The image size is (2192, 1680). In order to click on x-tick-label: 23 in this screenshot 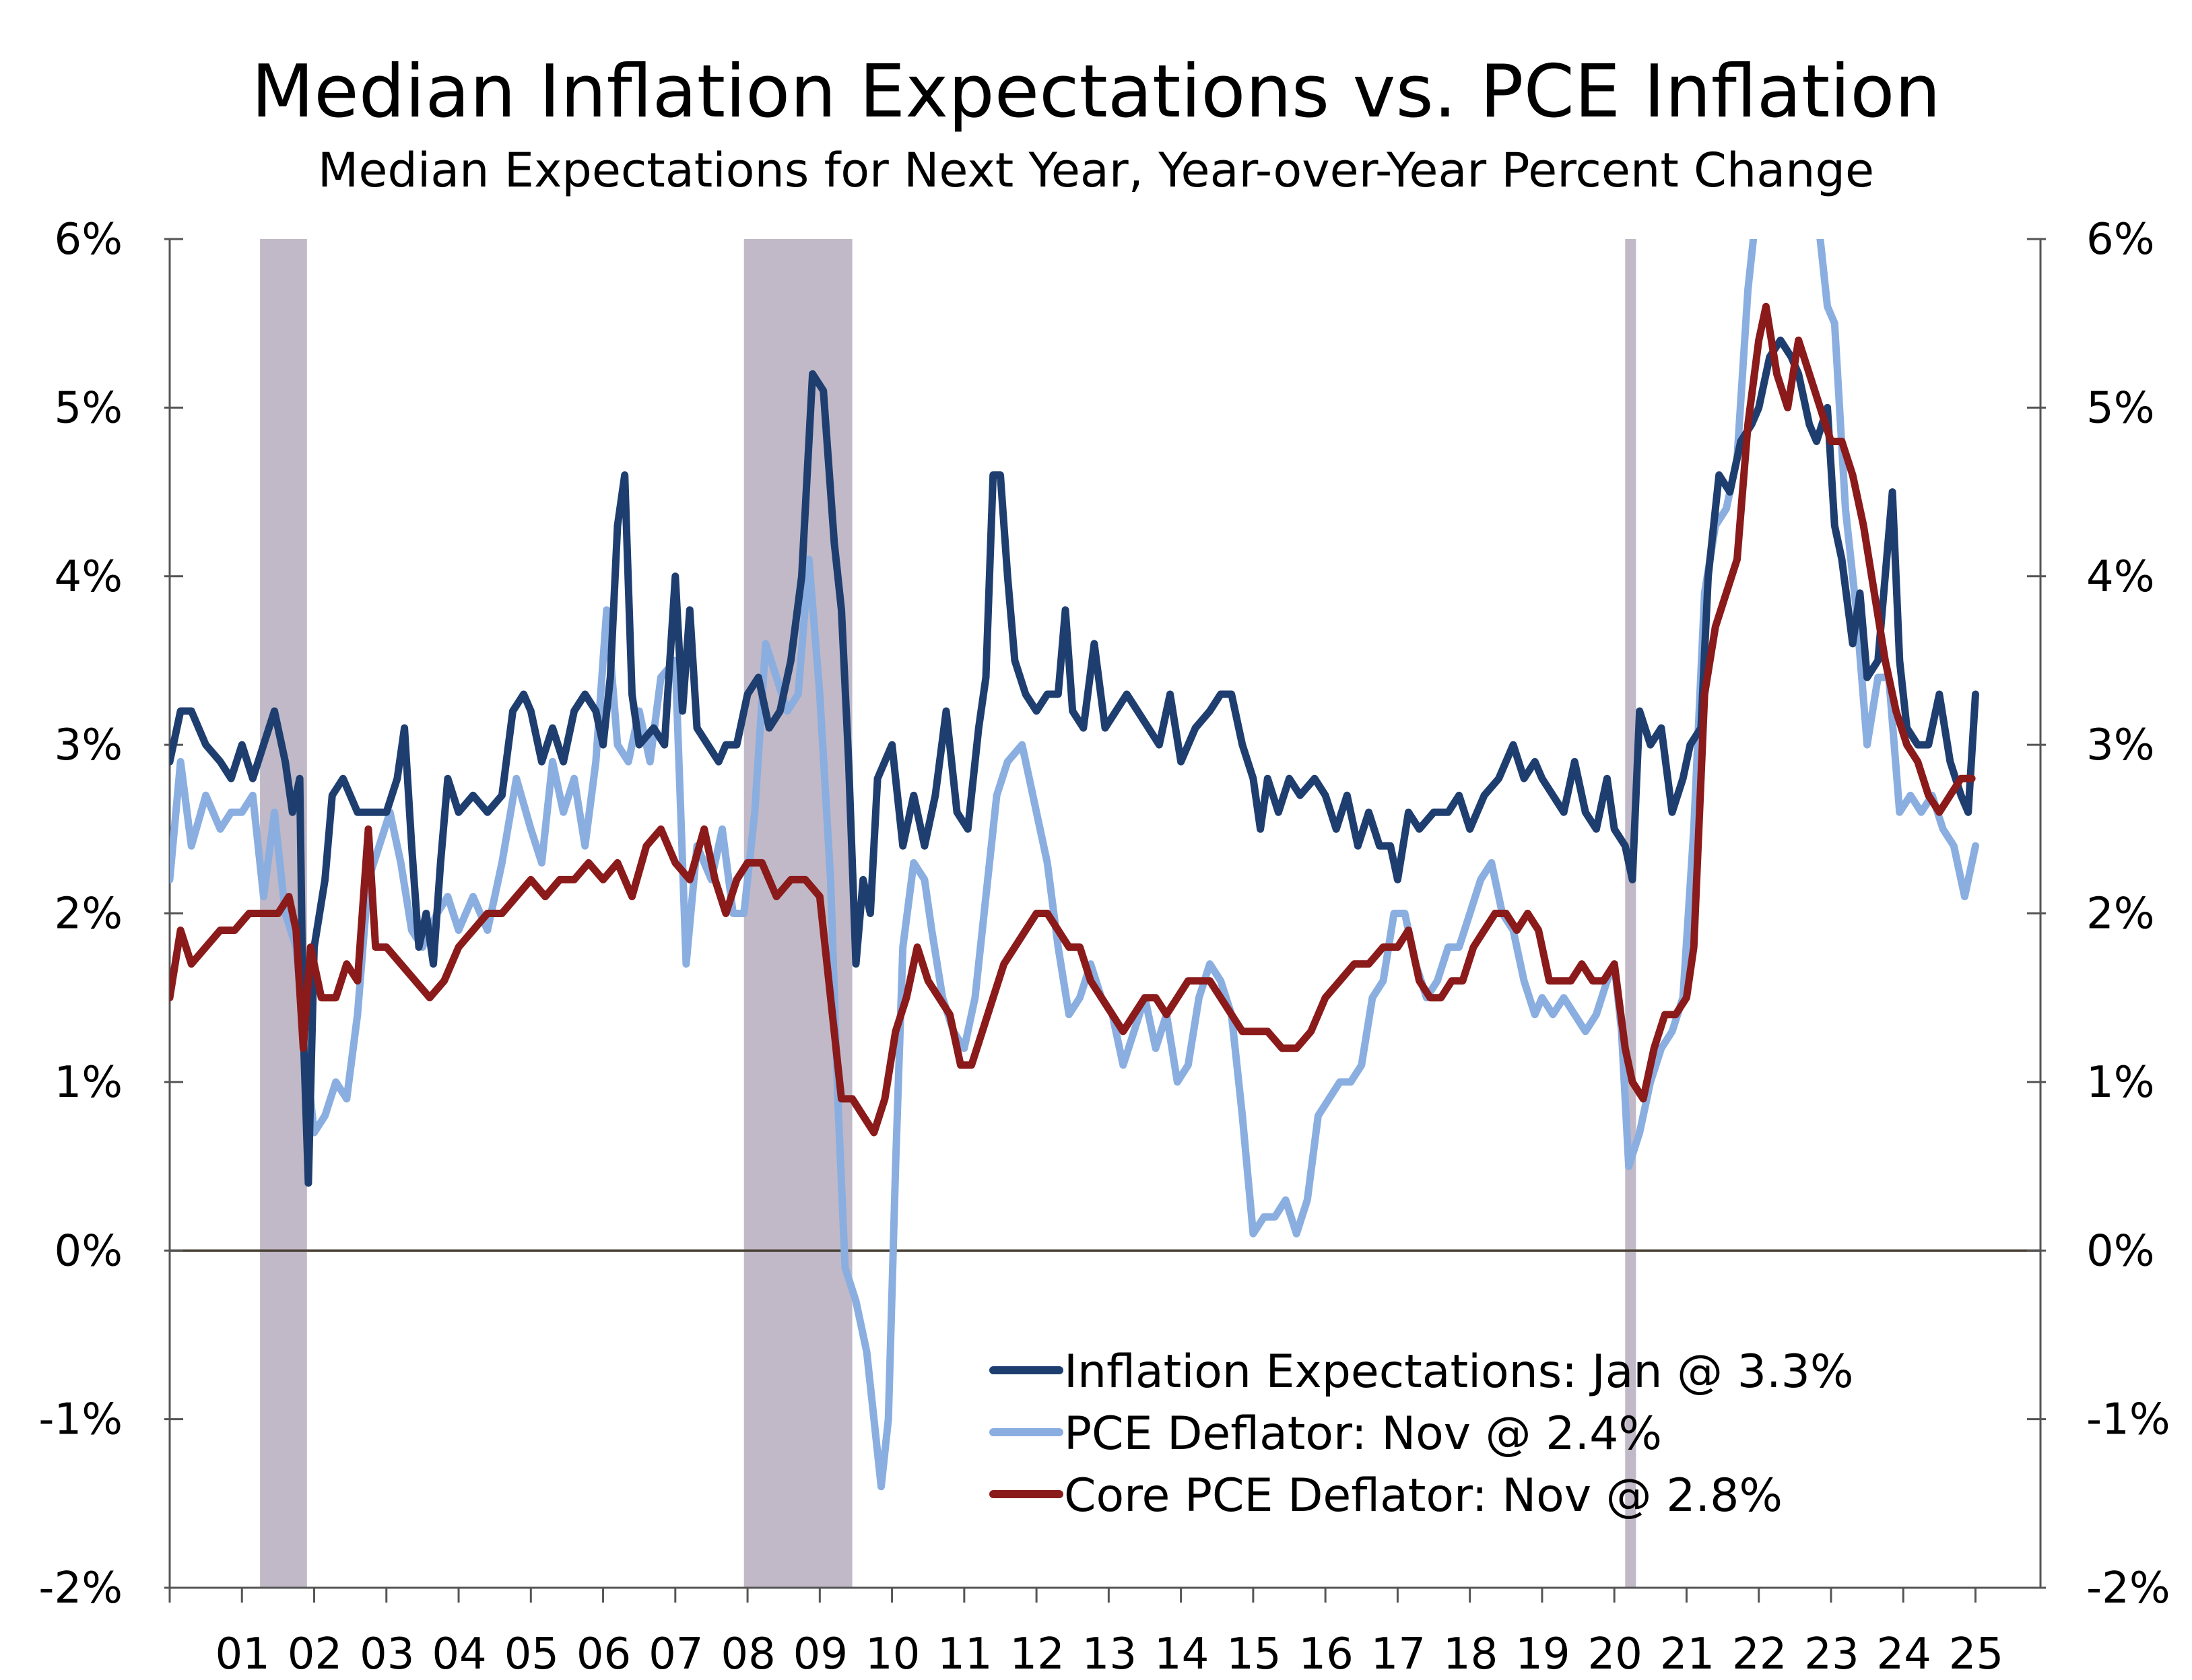, I will do `click(1832, 1654)`.